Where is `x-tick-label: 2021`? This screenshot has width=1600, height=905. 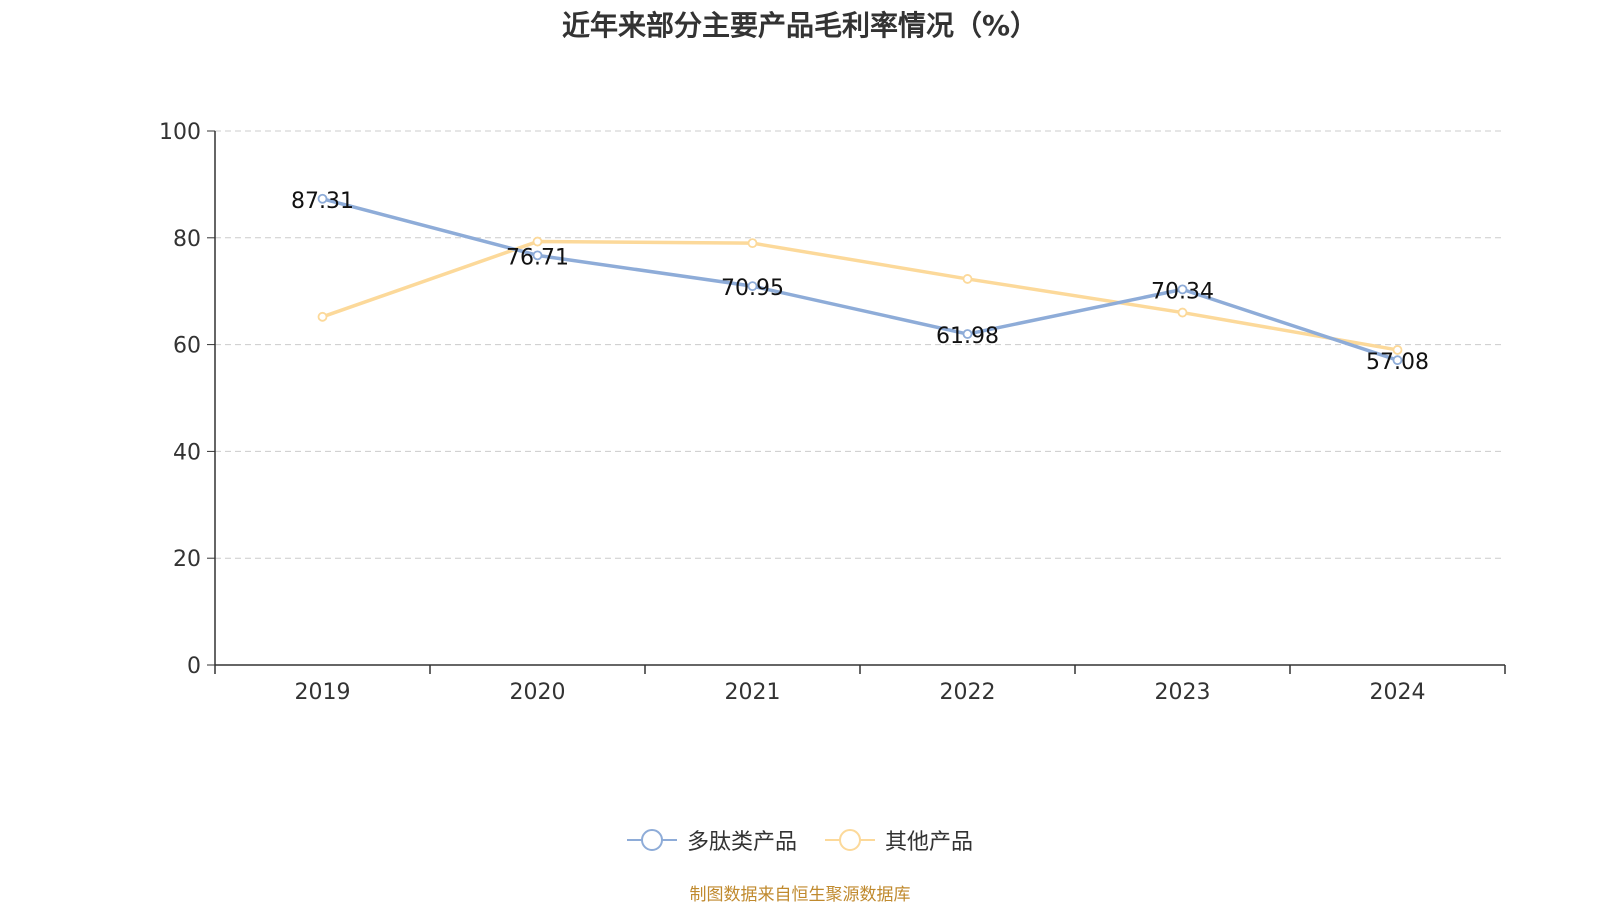
x-tick-label: 2021 is located at coordinates (753, 692).